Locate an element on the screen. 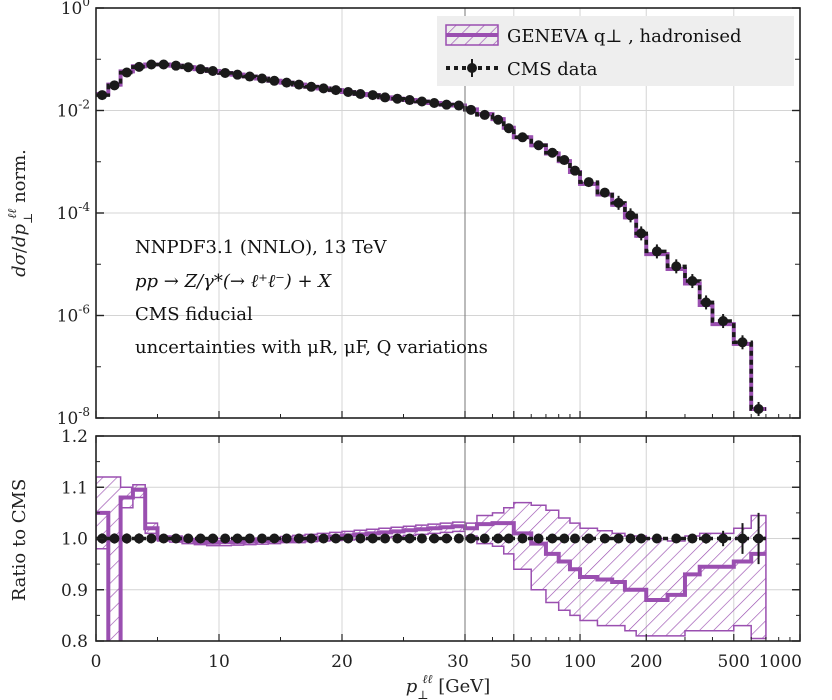  legend-entry-cms: CMS data is located at coordinates (522, 69).